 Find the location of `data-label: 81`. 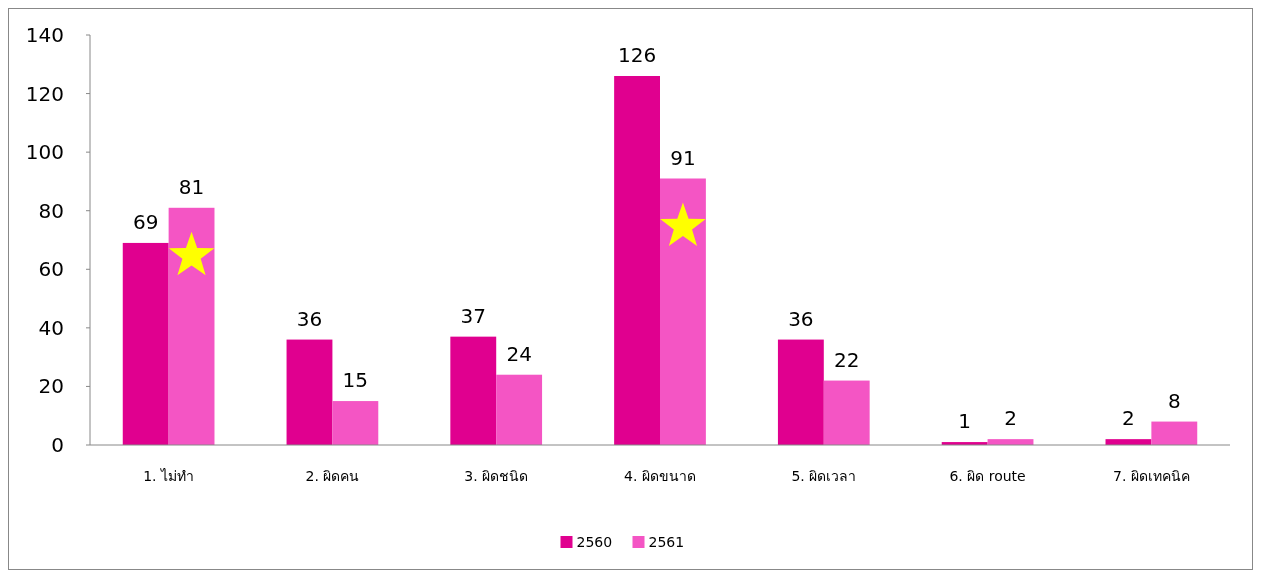

data-label: 81 is located at coordinates (191, 186).